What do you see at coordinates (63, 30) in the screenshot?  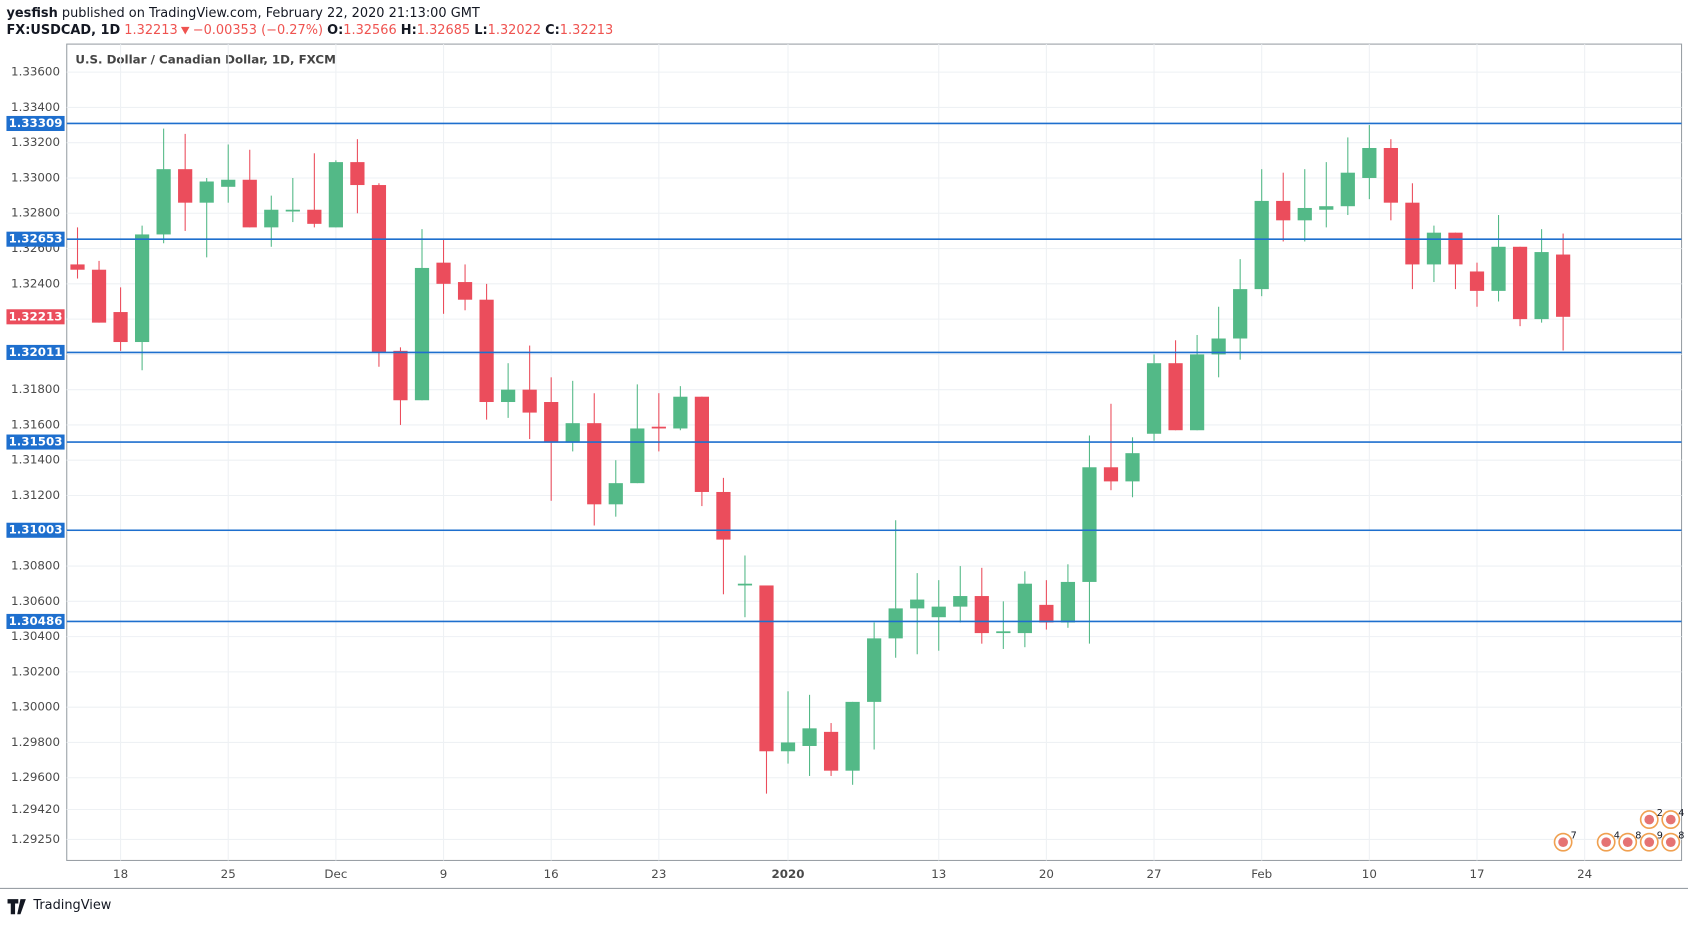 I see `symbol: FX:USDCAD, 1D` at bounding box center [63, 30].